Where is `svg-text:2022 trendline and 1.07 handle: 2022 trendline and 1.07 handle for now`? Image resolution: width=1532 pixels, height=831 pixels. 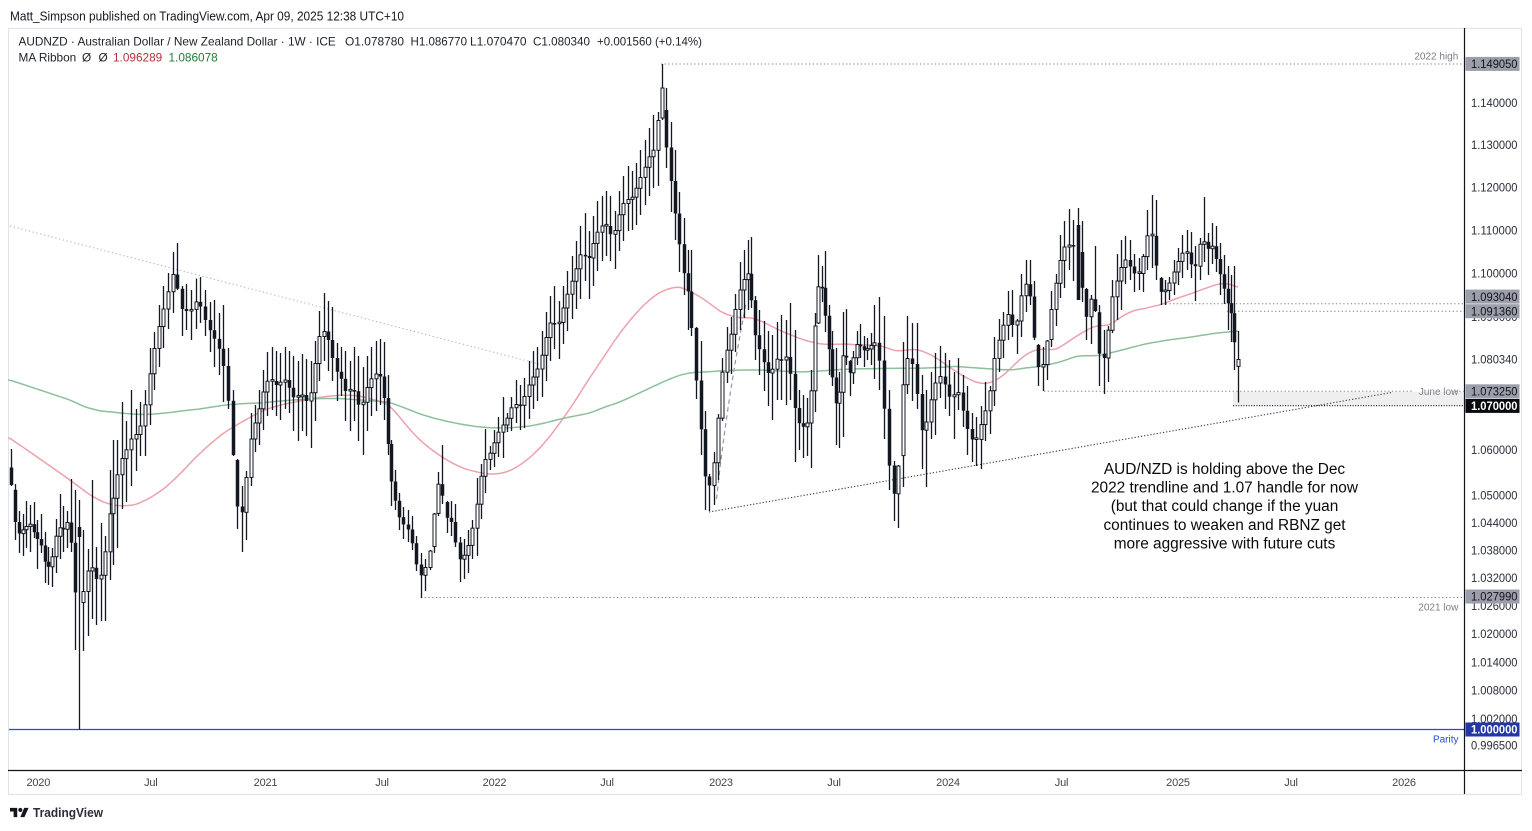
svg-text:2022 trendline and 1.07 handle: 2022 trendline and 1.07 handle for now is located at coordinates (1225, 488).